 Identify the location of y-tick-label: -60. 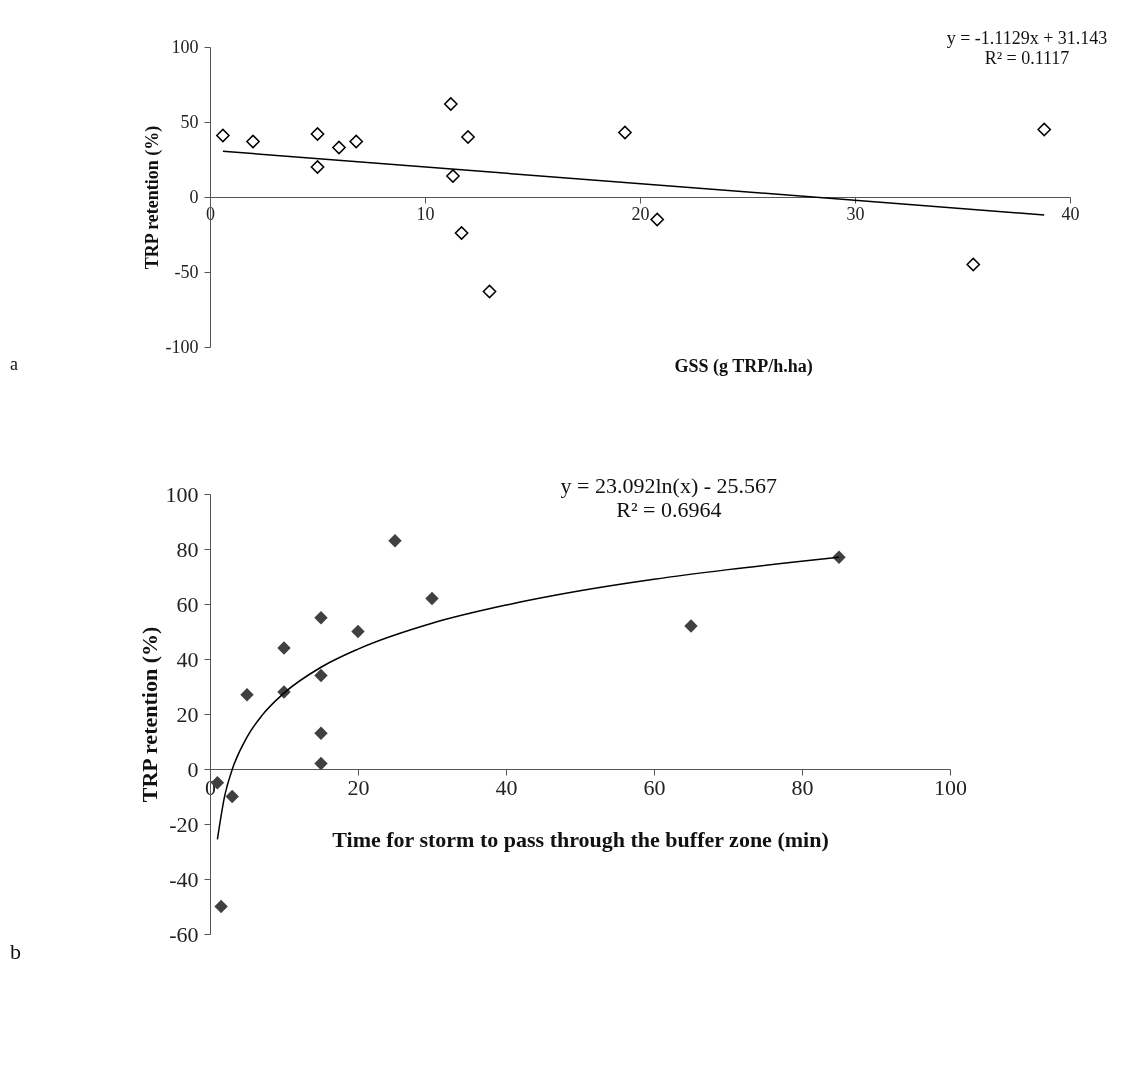
(184, 934).